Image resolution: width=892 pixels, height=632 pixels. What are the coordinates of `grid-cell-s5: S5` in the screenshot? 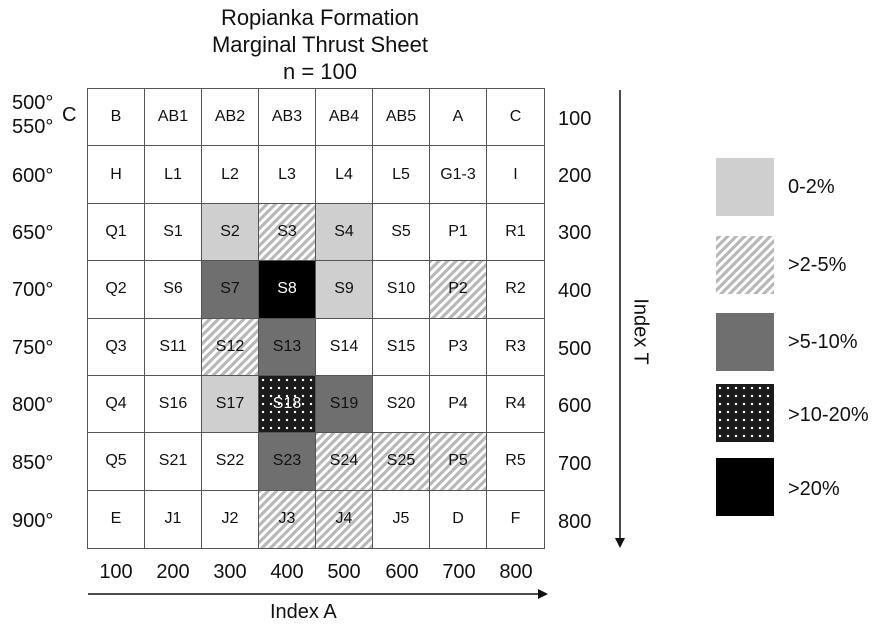 It's located at (401, 232).